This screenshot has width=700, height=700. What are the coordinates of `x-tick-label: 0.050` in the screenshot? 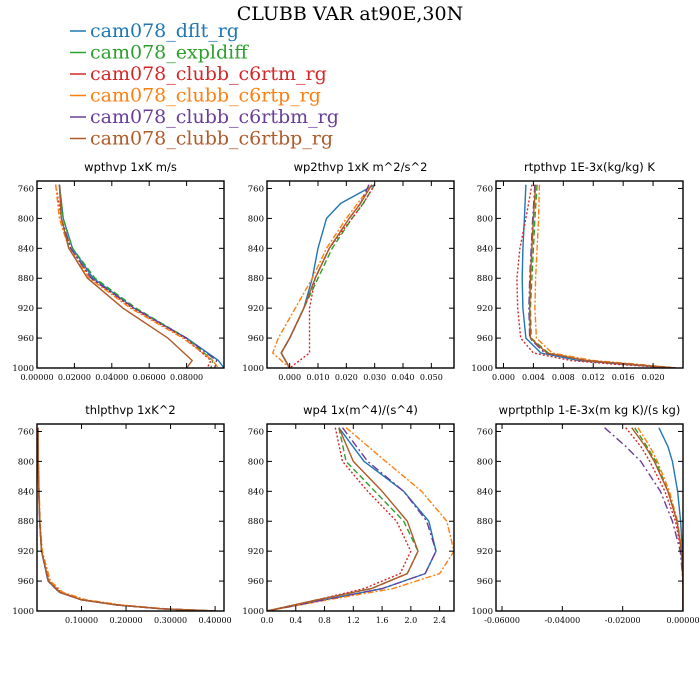 It's located at (431, 377).